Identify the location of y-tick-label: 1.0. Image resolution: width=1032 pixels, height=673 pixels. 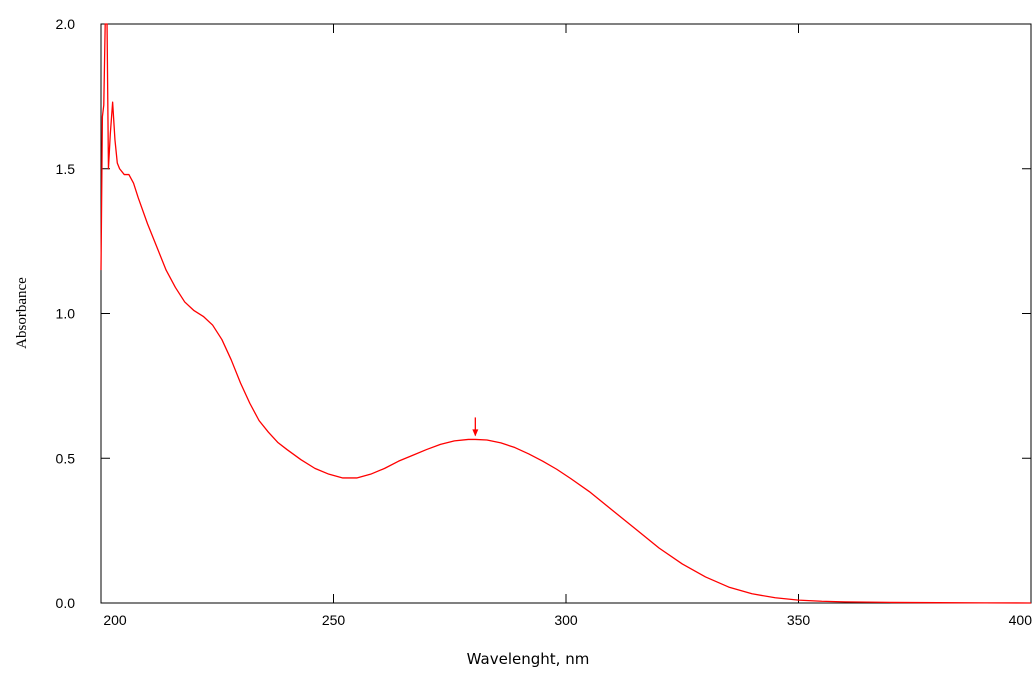
(66, 314).